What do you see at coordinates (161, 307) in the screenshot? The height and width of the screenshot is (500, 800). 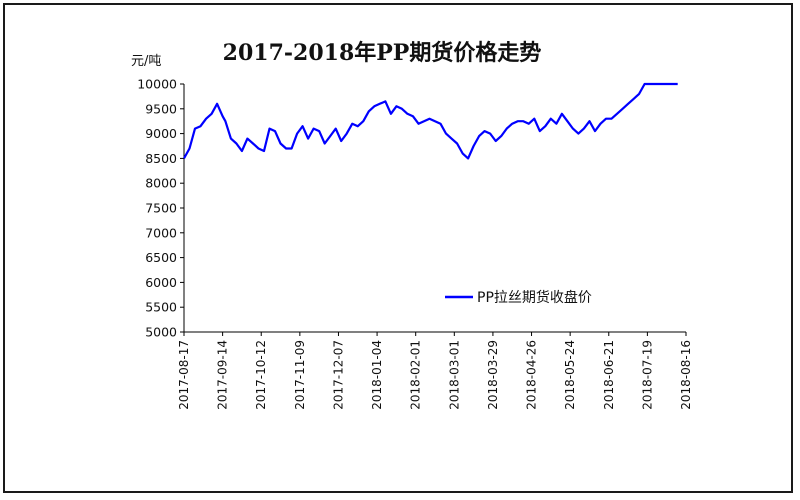 I see `y-tick-label: 5500` at bounding box center [161, 307].